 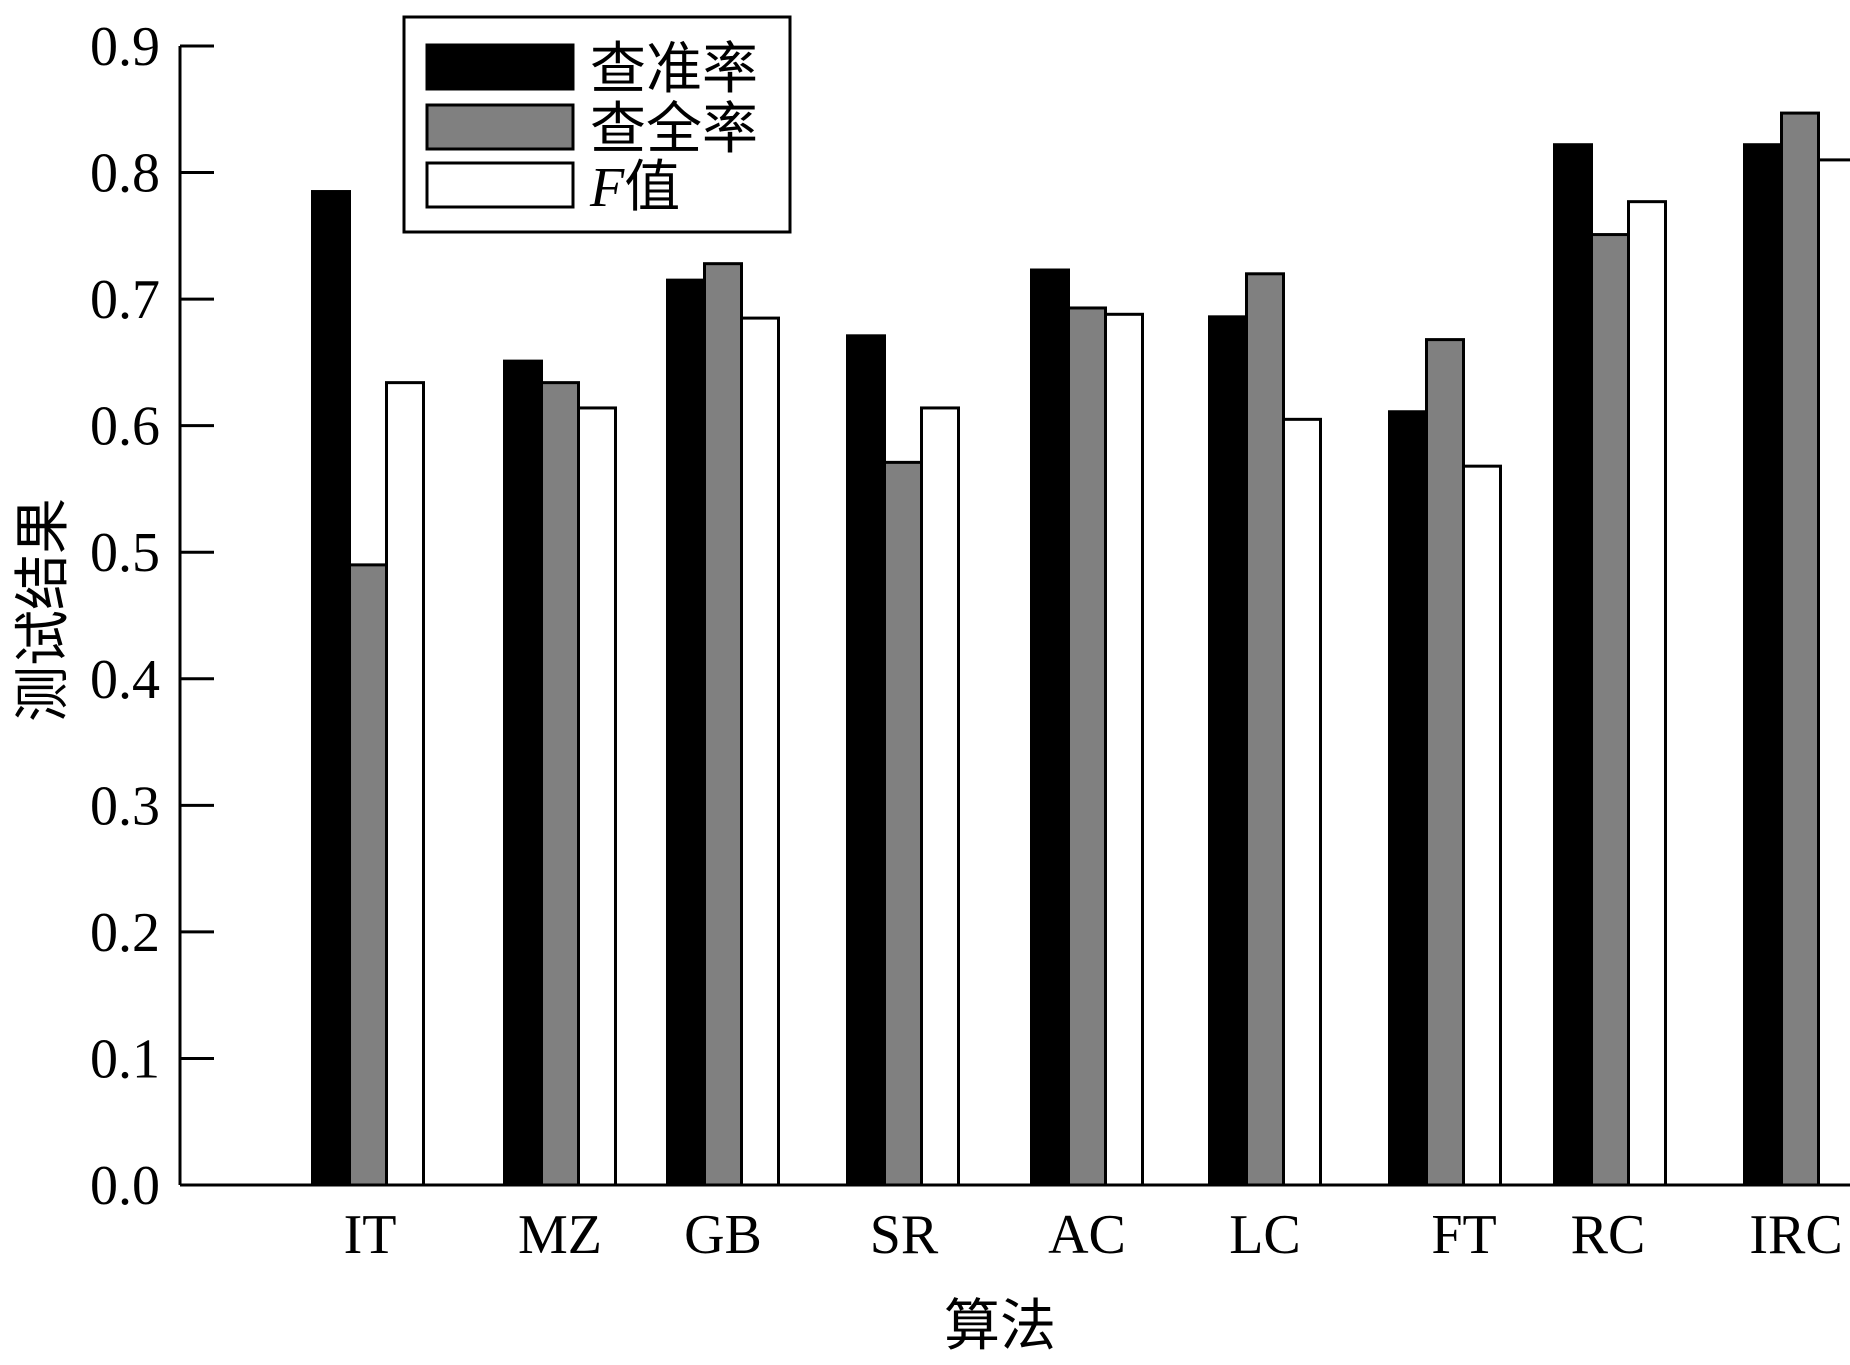 What do you see at coordinates (125, 1186) in the screenshot?
I see `y-tick-label: 0.0` at bounding box center [125, 1186].